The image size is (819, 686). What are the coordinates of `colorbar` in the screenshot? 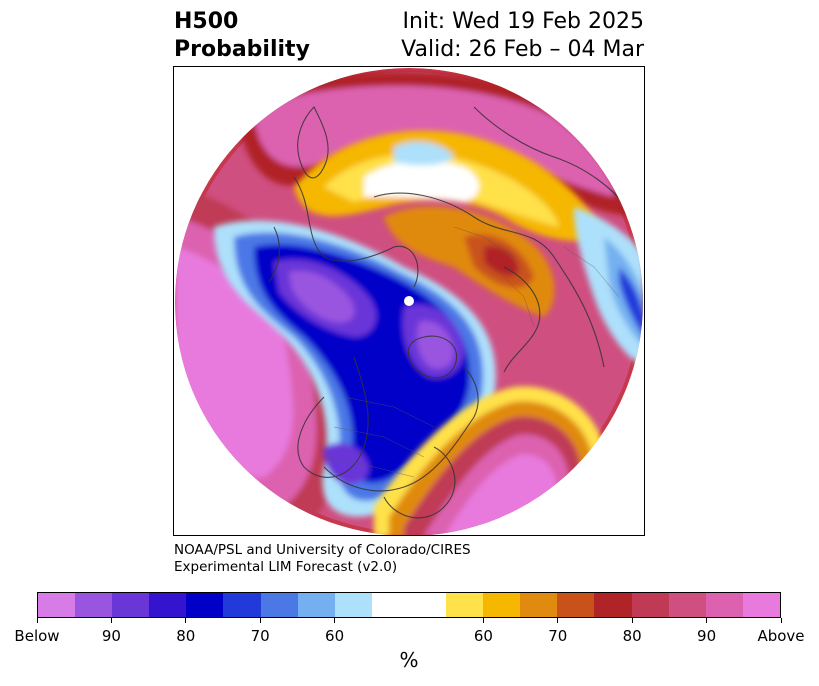 It's located at (409, 605).